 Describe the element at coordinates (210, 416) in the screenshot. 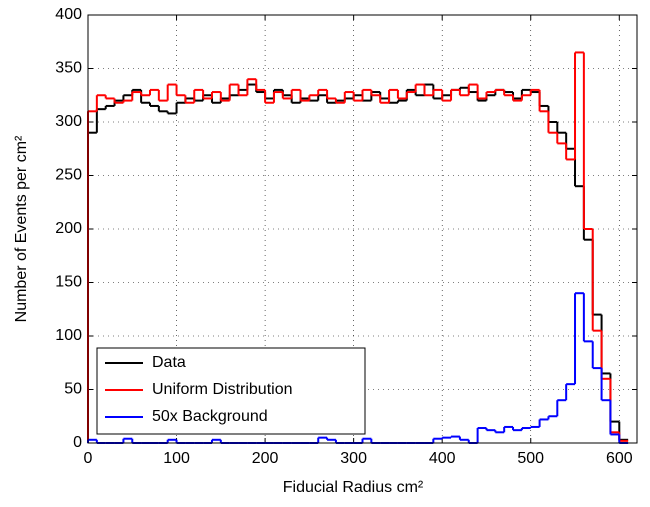

I see `legend-label: 50x Background` at that location.